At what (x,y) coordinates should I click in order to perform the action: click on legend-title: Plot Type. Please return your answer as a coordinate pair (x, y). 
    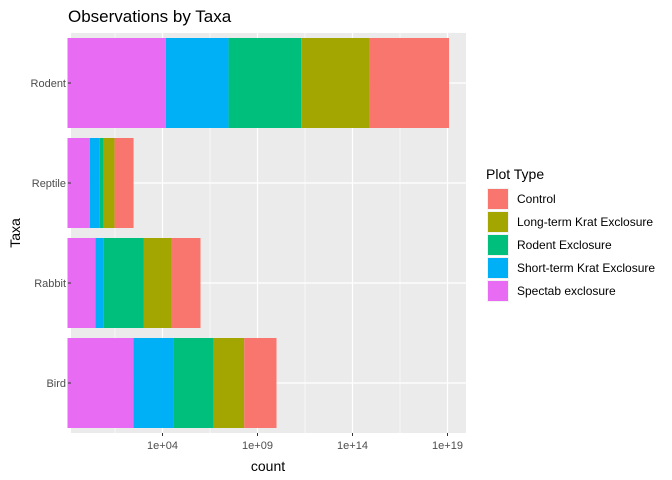
    Looking at the image, I should click on (515, 174).